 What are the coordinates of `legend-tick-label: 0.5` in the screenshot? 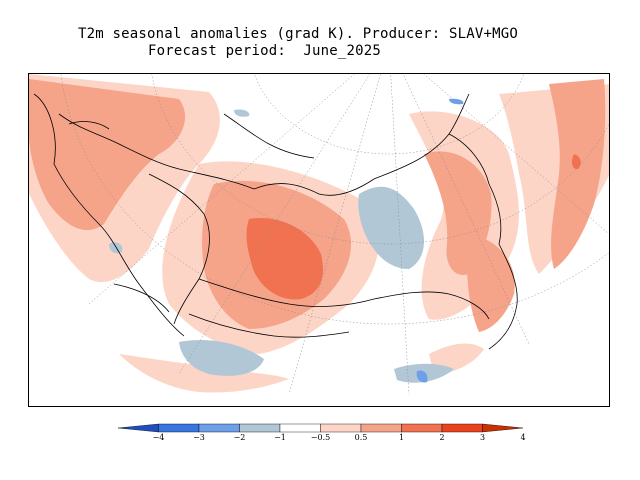 It's located at (361, 437).